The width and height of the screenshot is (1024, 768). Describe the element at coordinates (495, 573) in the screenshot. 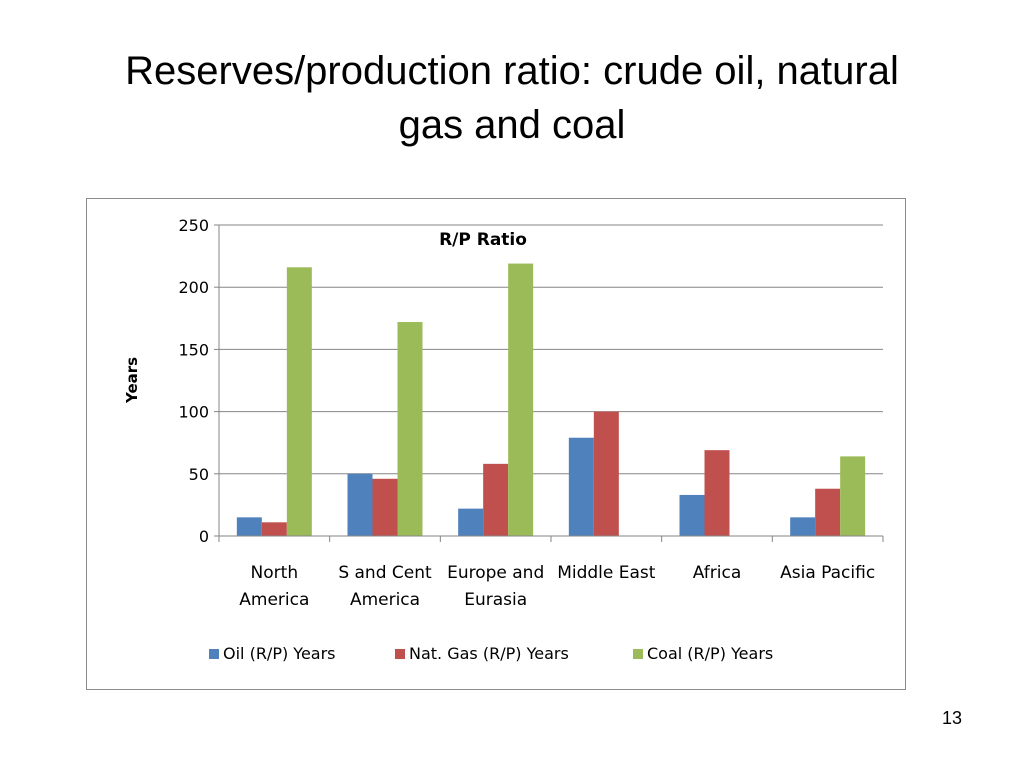

I see `x-category-label: Europe and` at that location.